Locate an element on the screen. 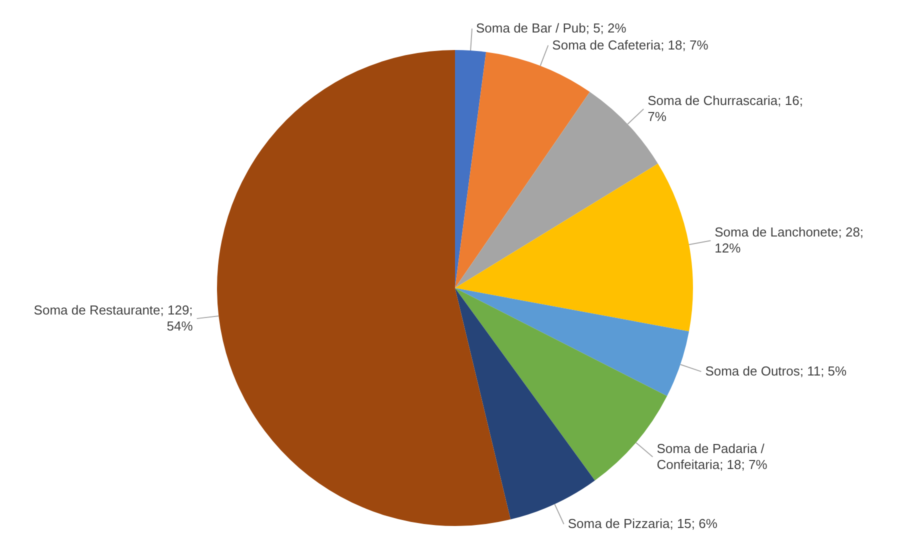  slice-label: Soma de Outros; 11; 5% is located at coordinates (776, 371).